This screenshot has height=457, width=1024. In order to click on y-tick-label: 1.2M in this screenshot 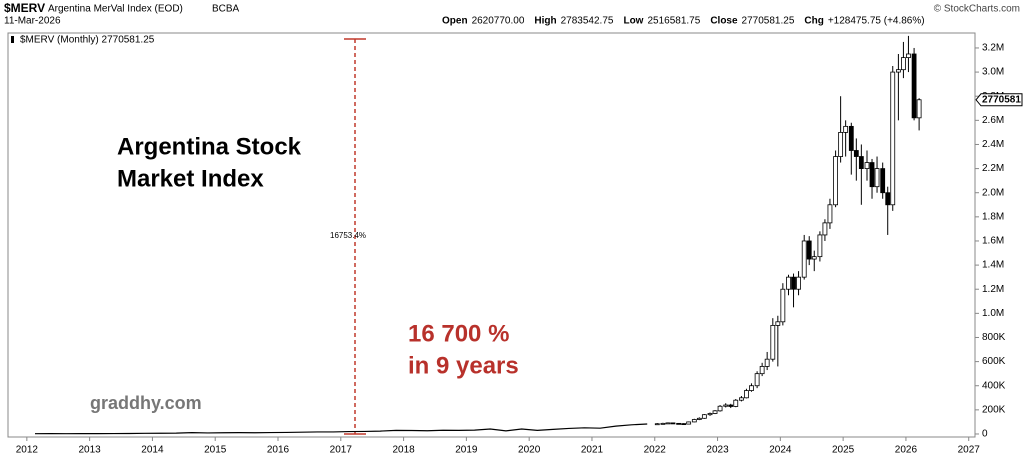, I will do `click(993, 289)`.